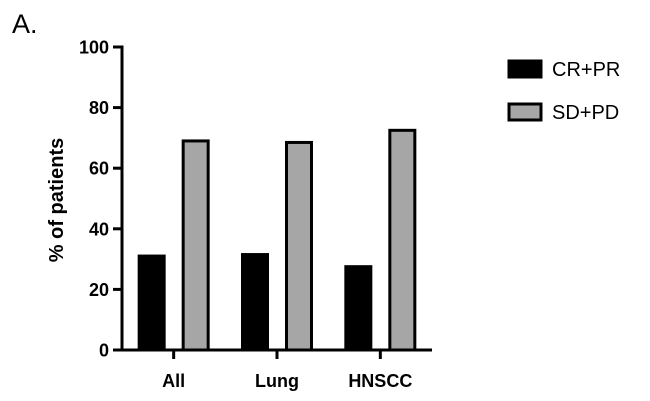 The width and height of the screenshot is (650, 401). I want to click on bar-cr-pr-lung, so click(255, 302).